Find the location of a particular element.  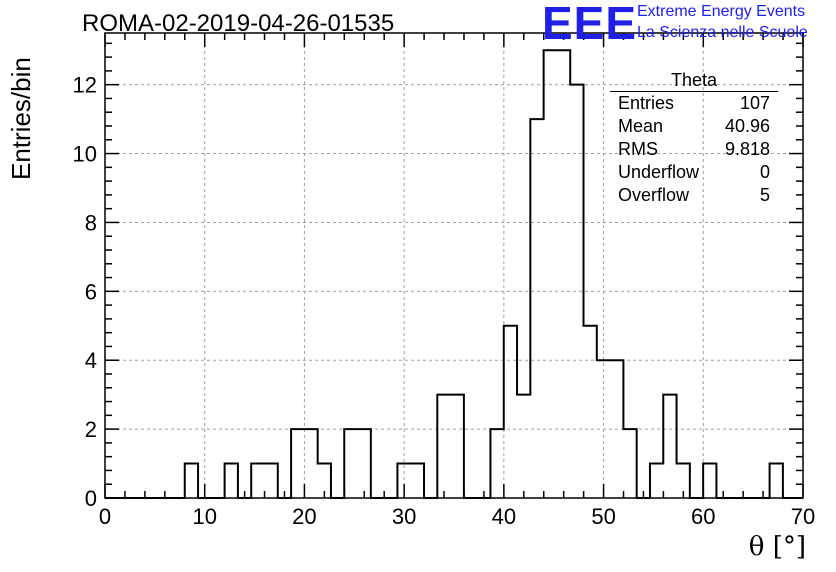

y-tick-label: 6 is located at coordinates (91, 291).